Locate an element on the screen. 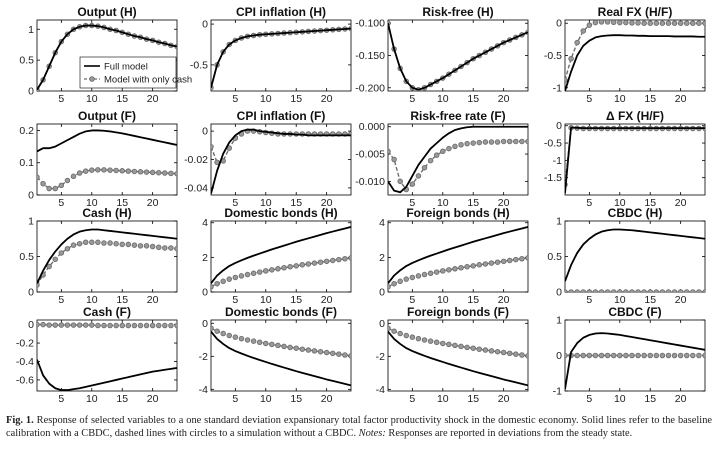  y-tick-label: 0.5 is located at coordinates (554, 257).